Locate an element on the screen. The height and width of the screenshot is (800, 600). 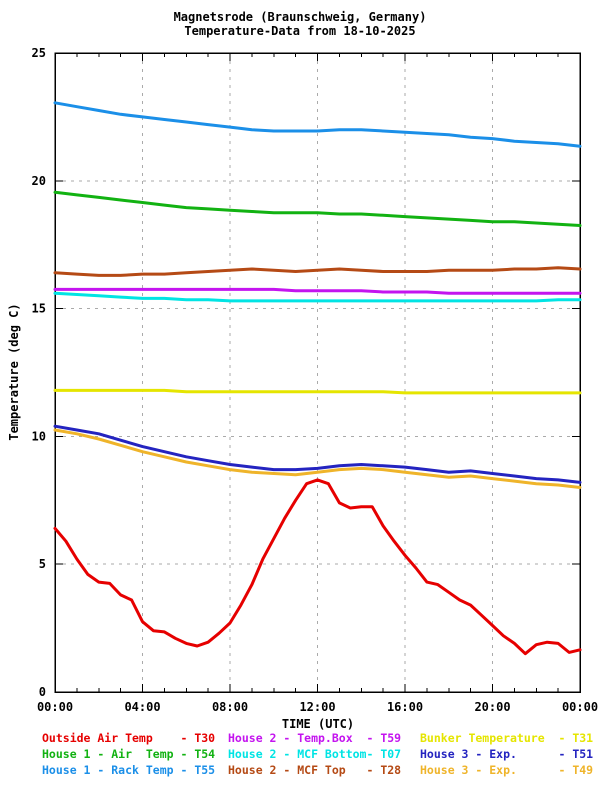
x-axis-label: TIME (UTC) is located at coordinates (318, 724).